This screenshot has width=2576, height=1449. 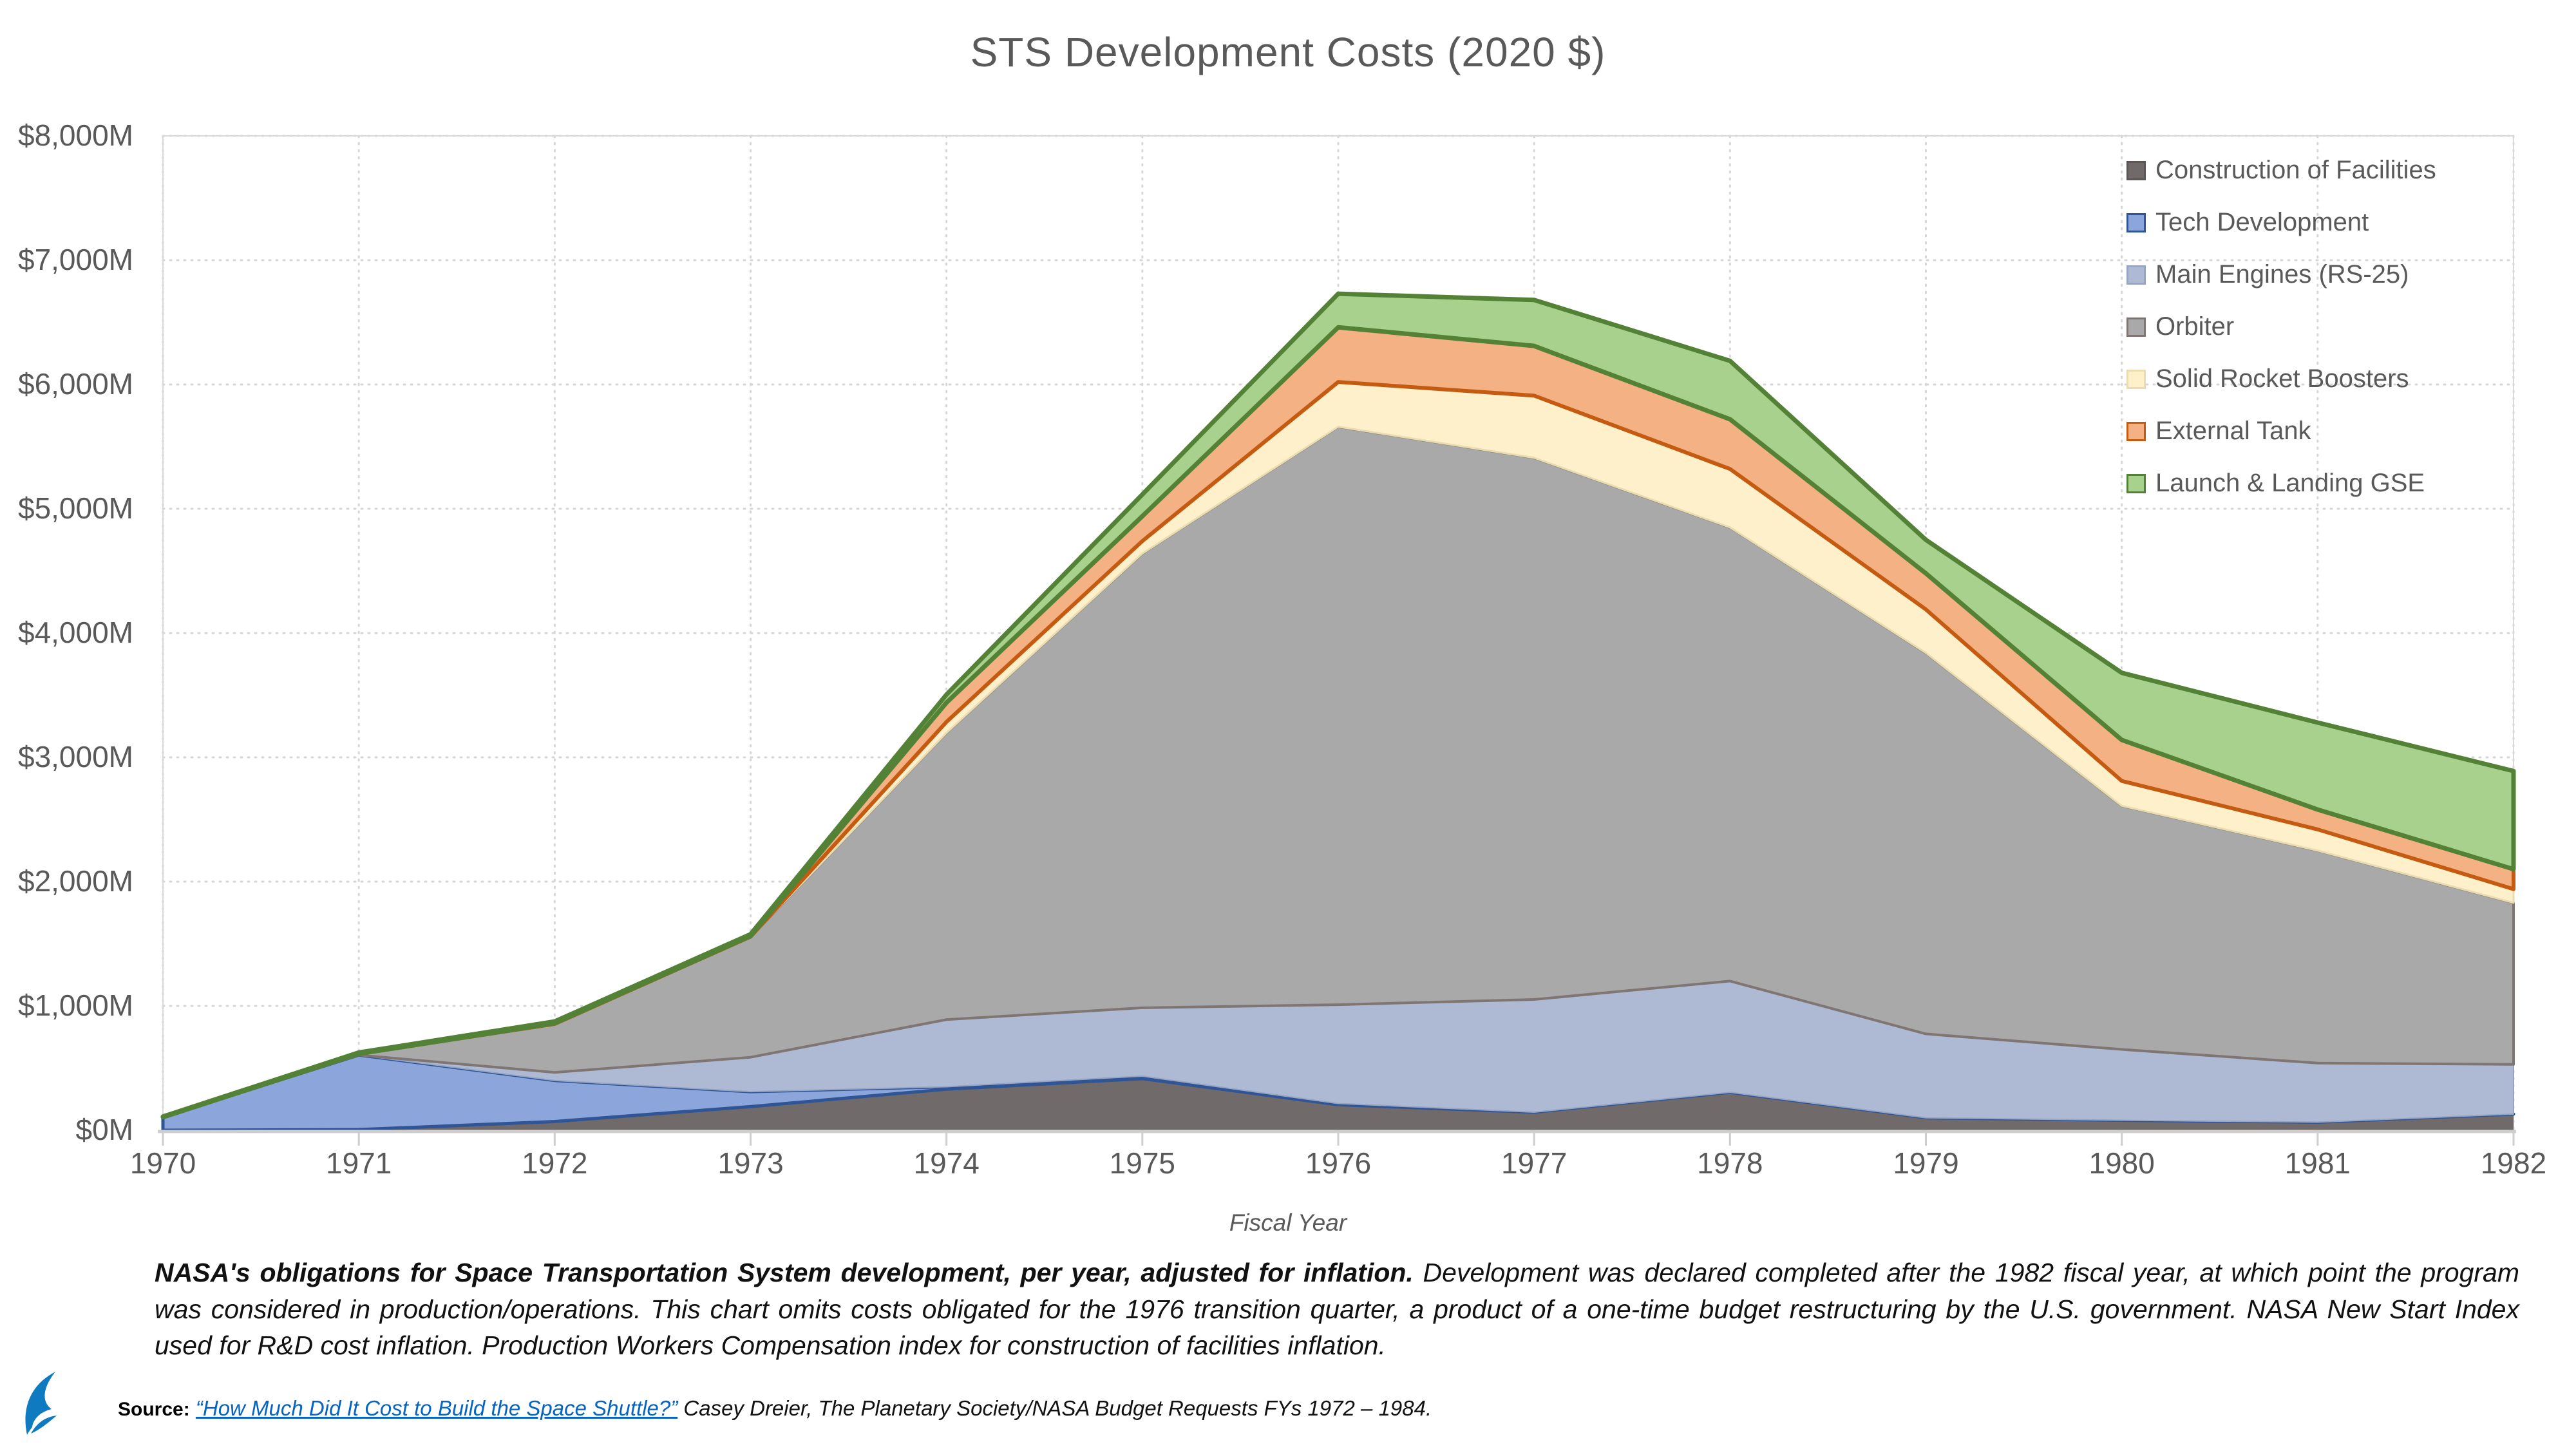 I want to click on x-tick-label: 1978, so click(x=1730, y=1163).